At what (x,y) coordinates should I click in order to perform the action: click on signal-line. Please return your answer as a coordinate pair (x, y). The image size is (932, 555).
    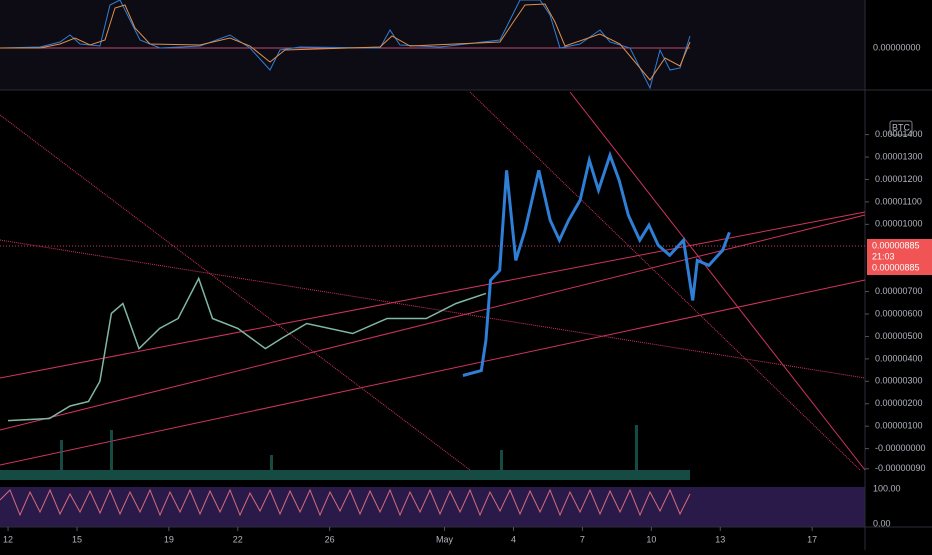
    Looking at the image, I should click on (345, 42).